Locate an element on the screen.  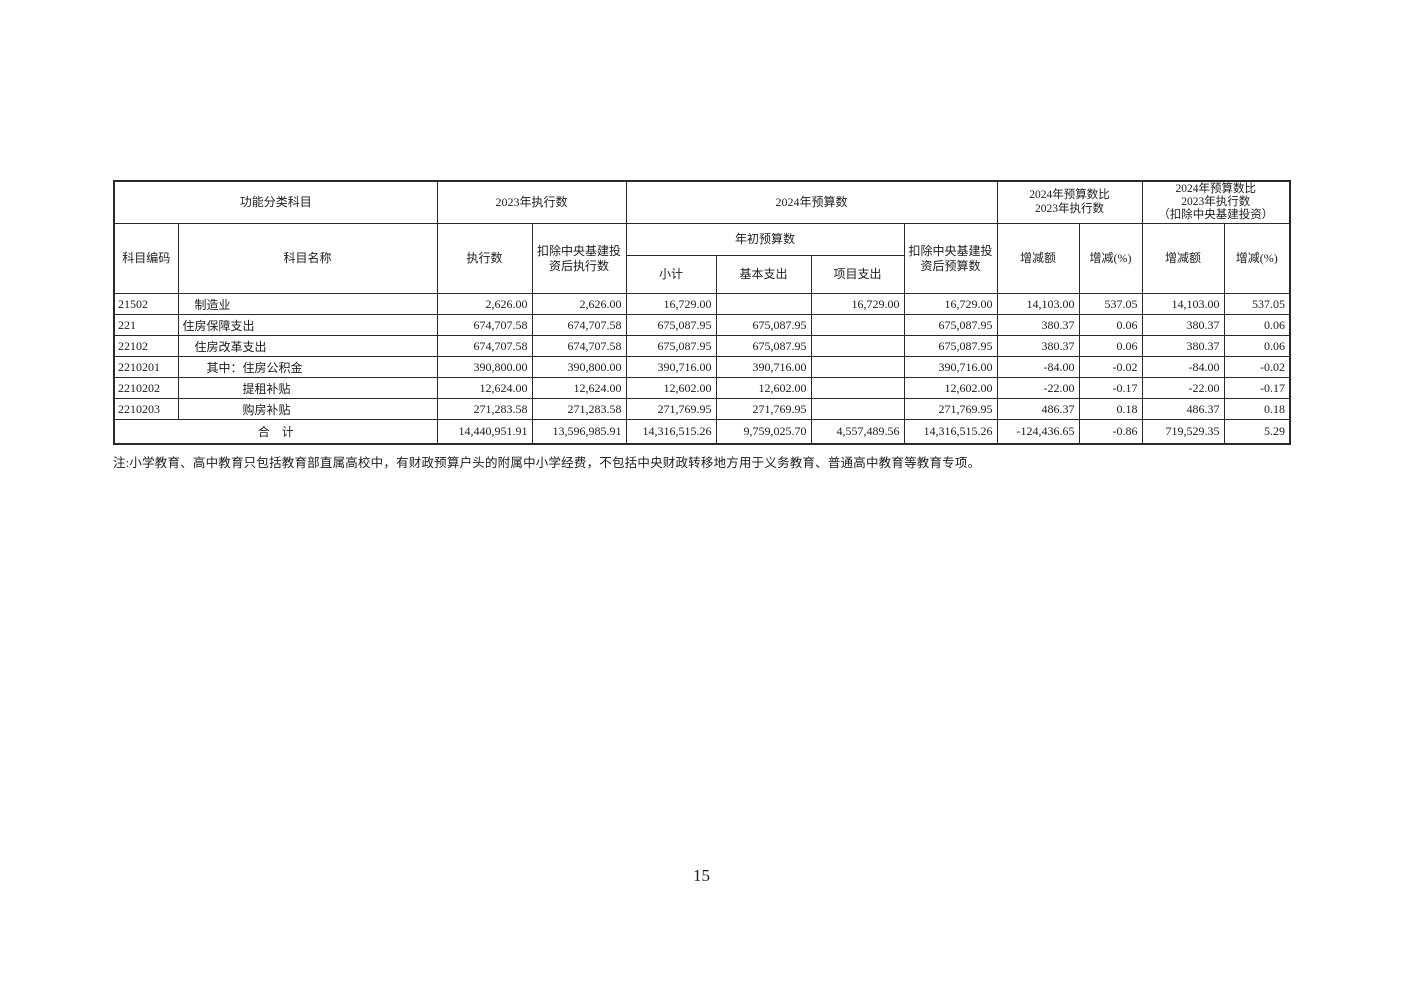
header-2024-budget: 2024年预算数 is located at coordinates (811, 202).